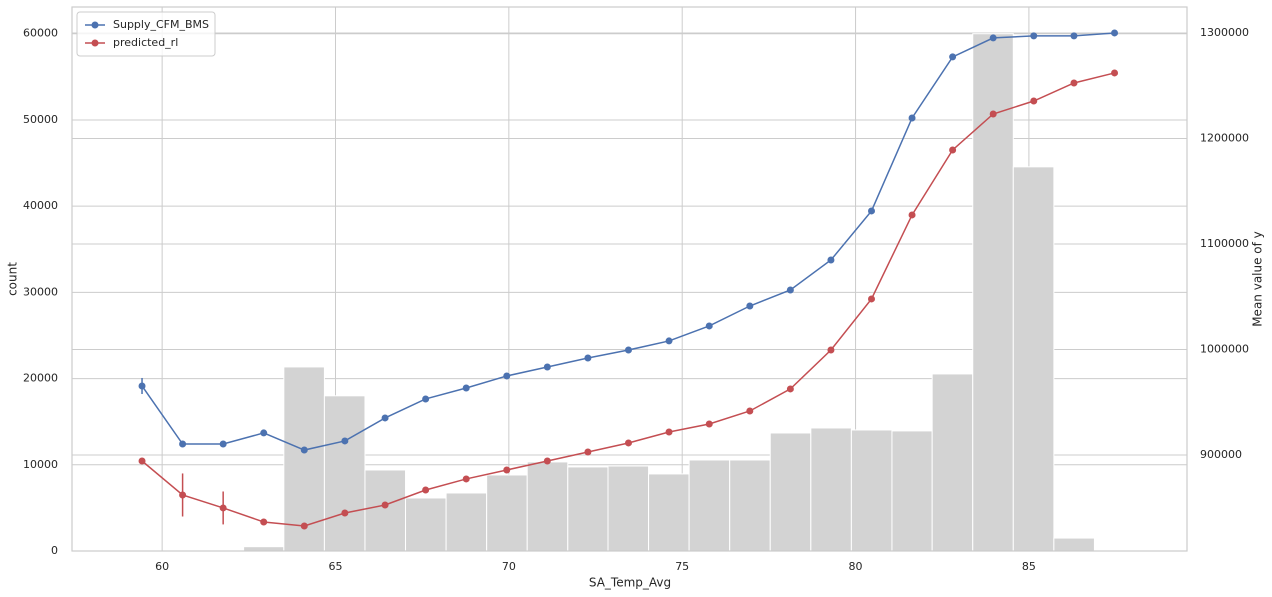  Describe the element at coordinates (40, 119) in the screenshot. I see `y-tick-label: 50000` at that location.